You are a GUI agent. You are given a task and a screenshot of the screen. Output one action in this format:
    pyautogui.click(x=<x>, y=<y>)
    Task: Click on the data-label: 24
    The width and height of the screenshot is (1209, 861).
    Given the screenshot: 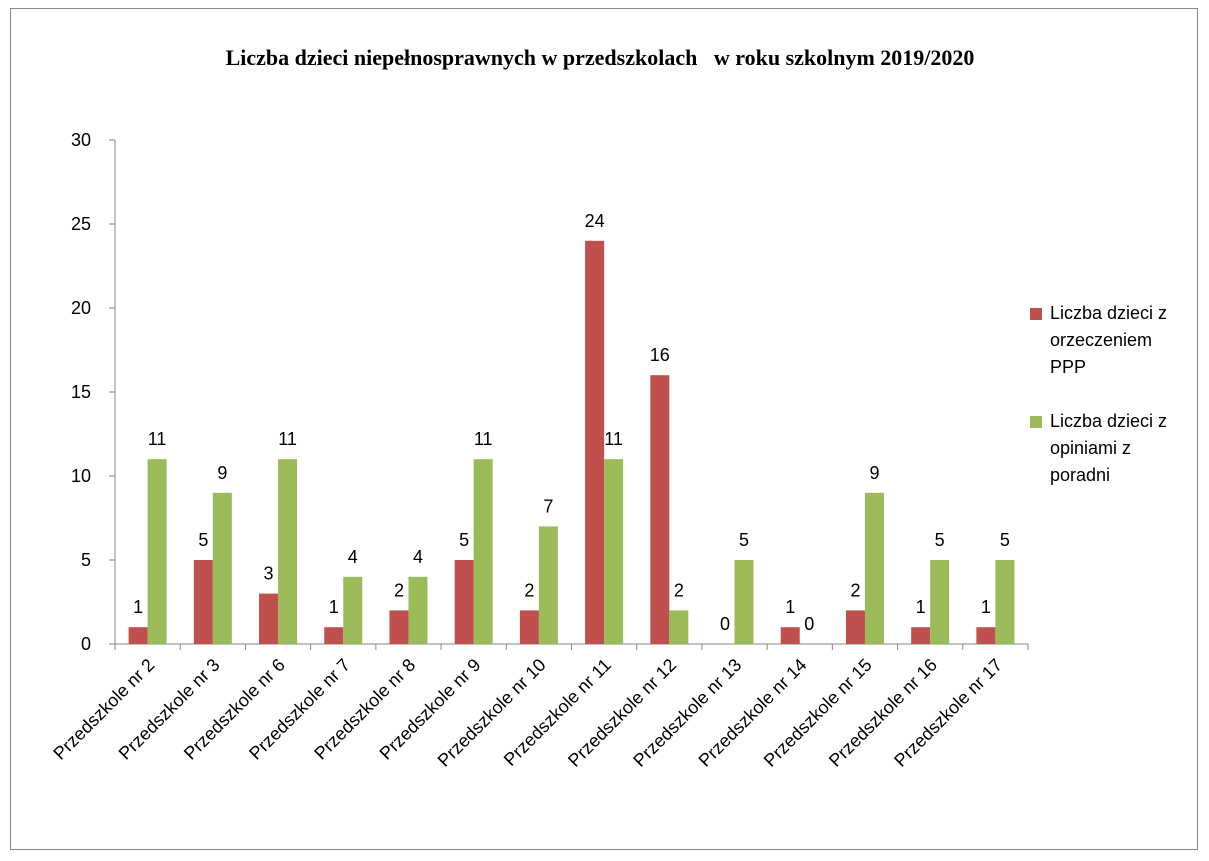 What is the action you would take?
    pyautogui.click(x=595, y=221)
    